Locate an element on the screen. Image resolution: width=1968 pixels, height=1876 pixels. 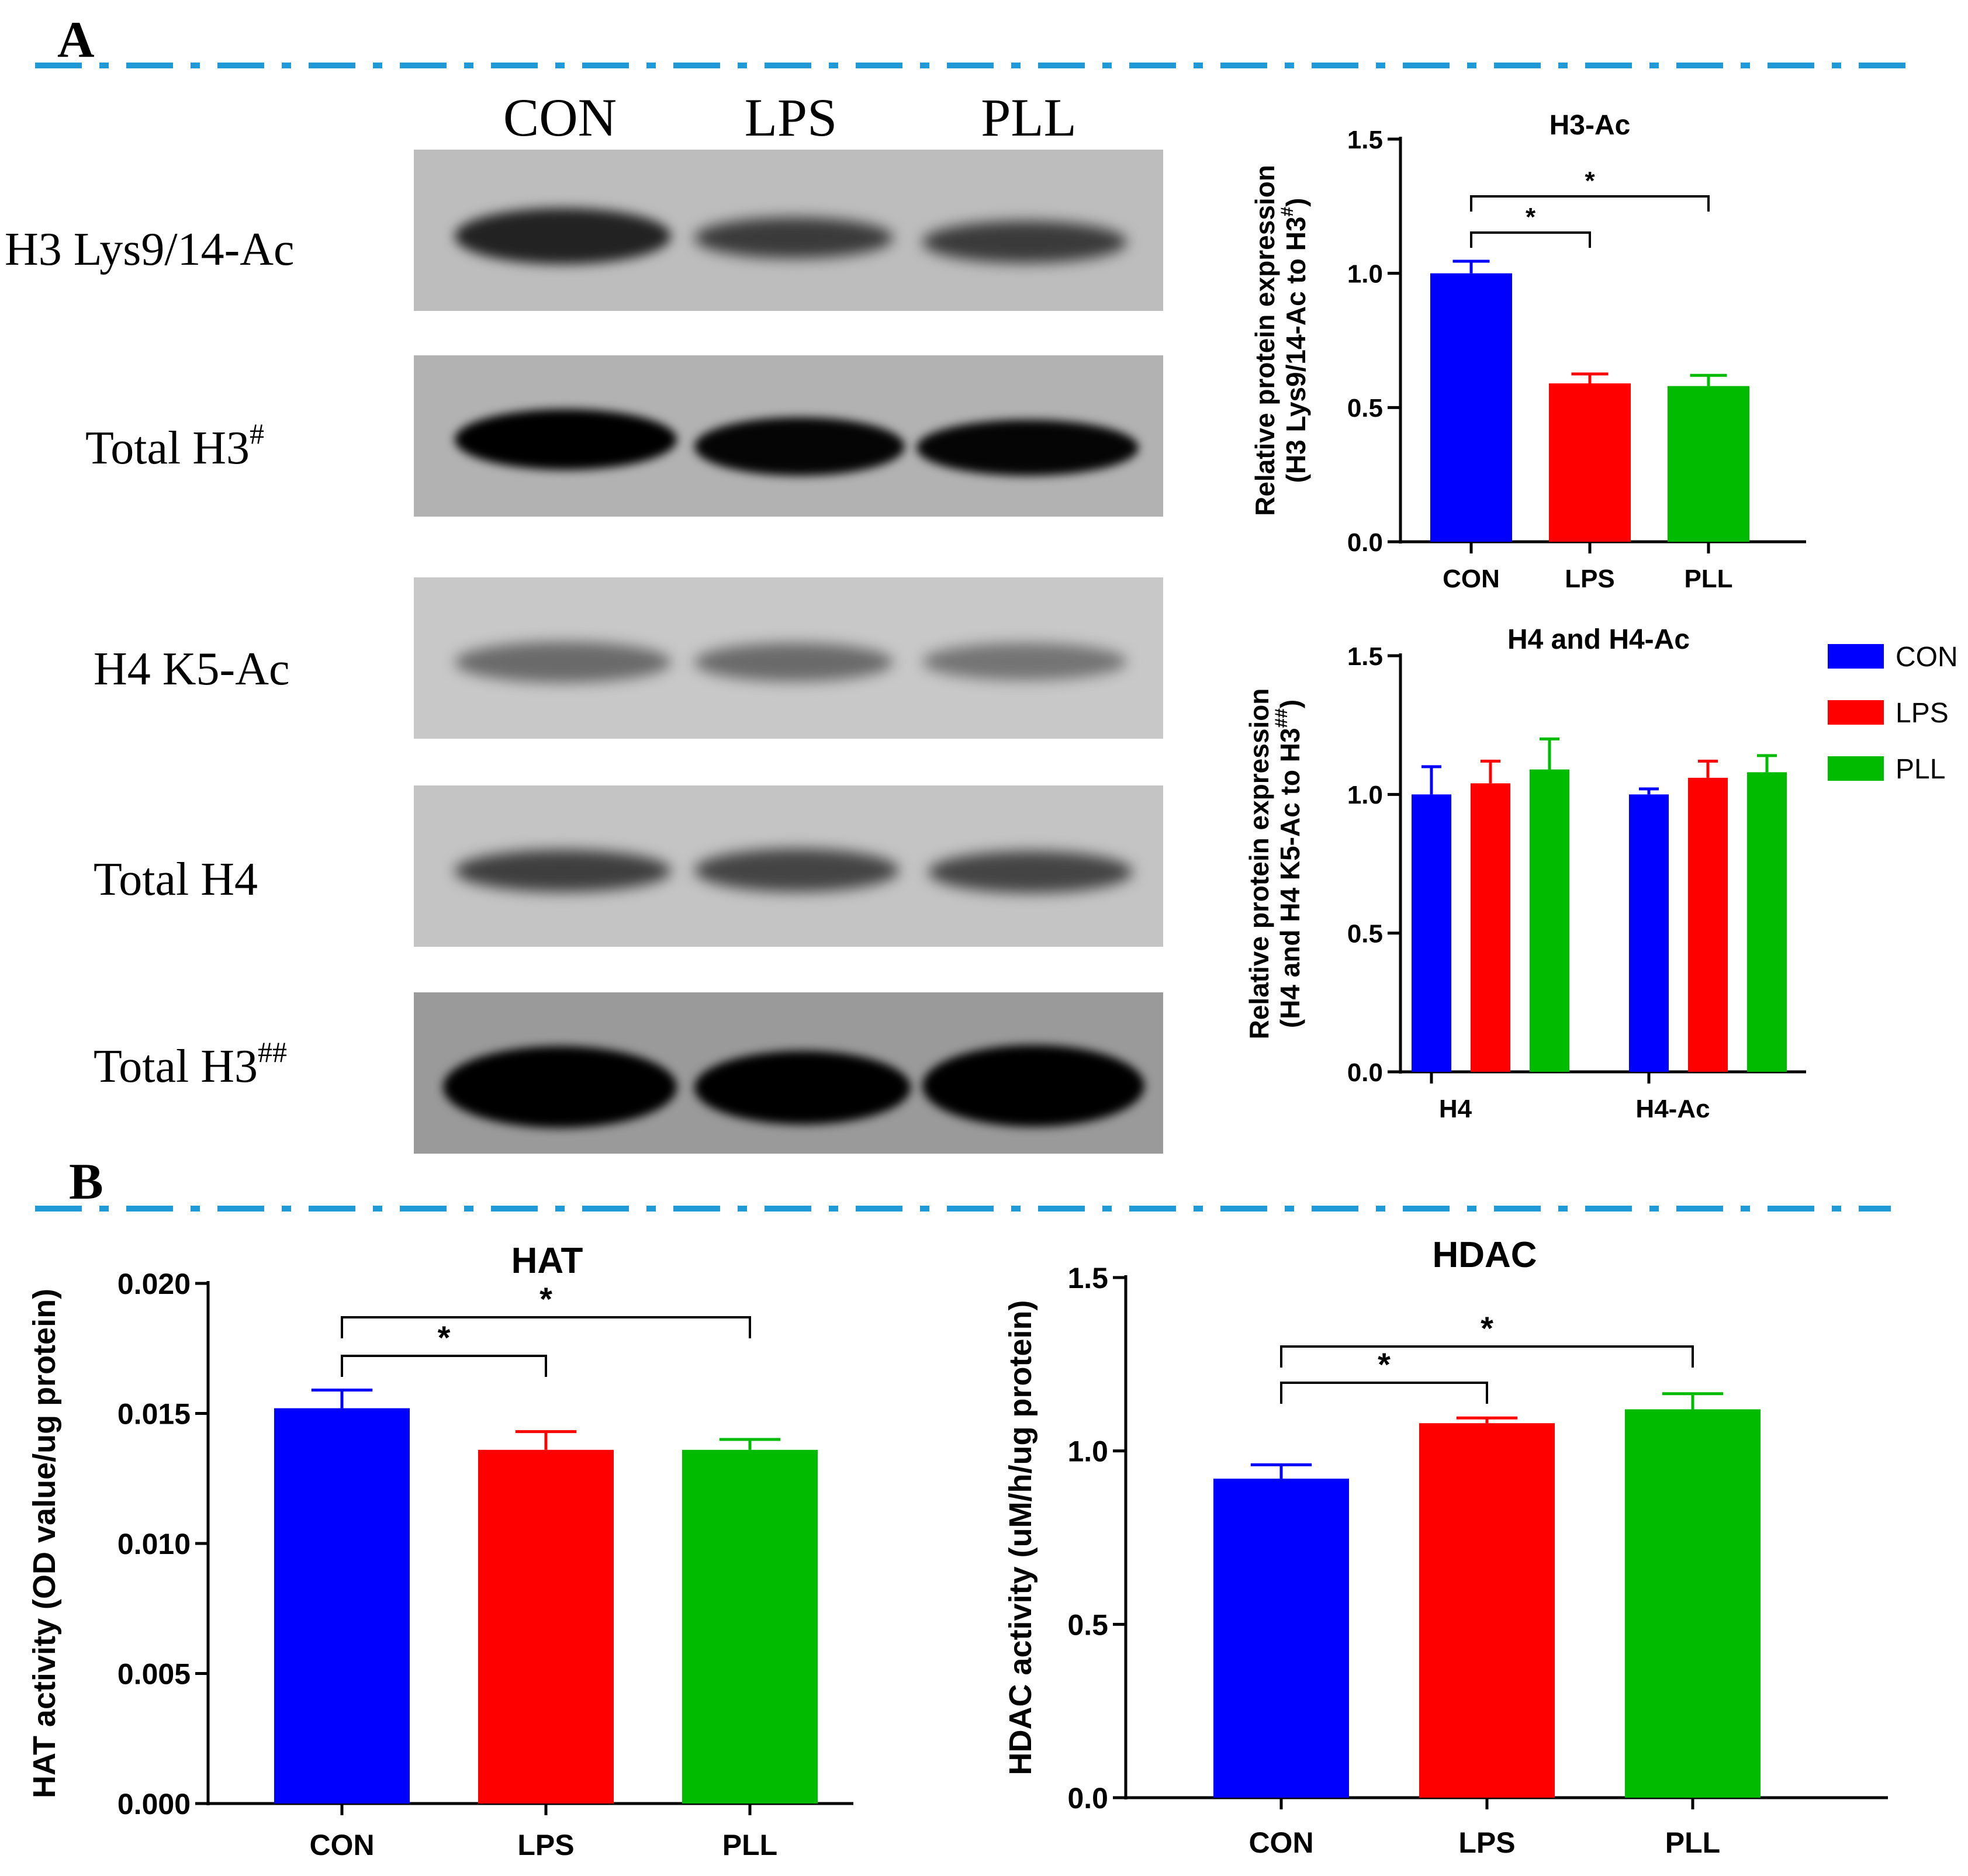
y-tick-label: 0.020 is located at coordinates (154, 1284).